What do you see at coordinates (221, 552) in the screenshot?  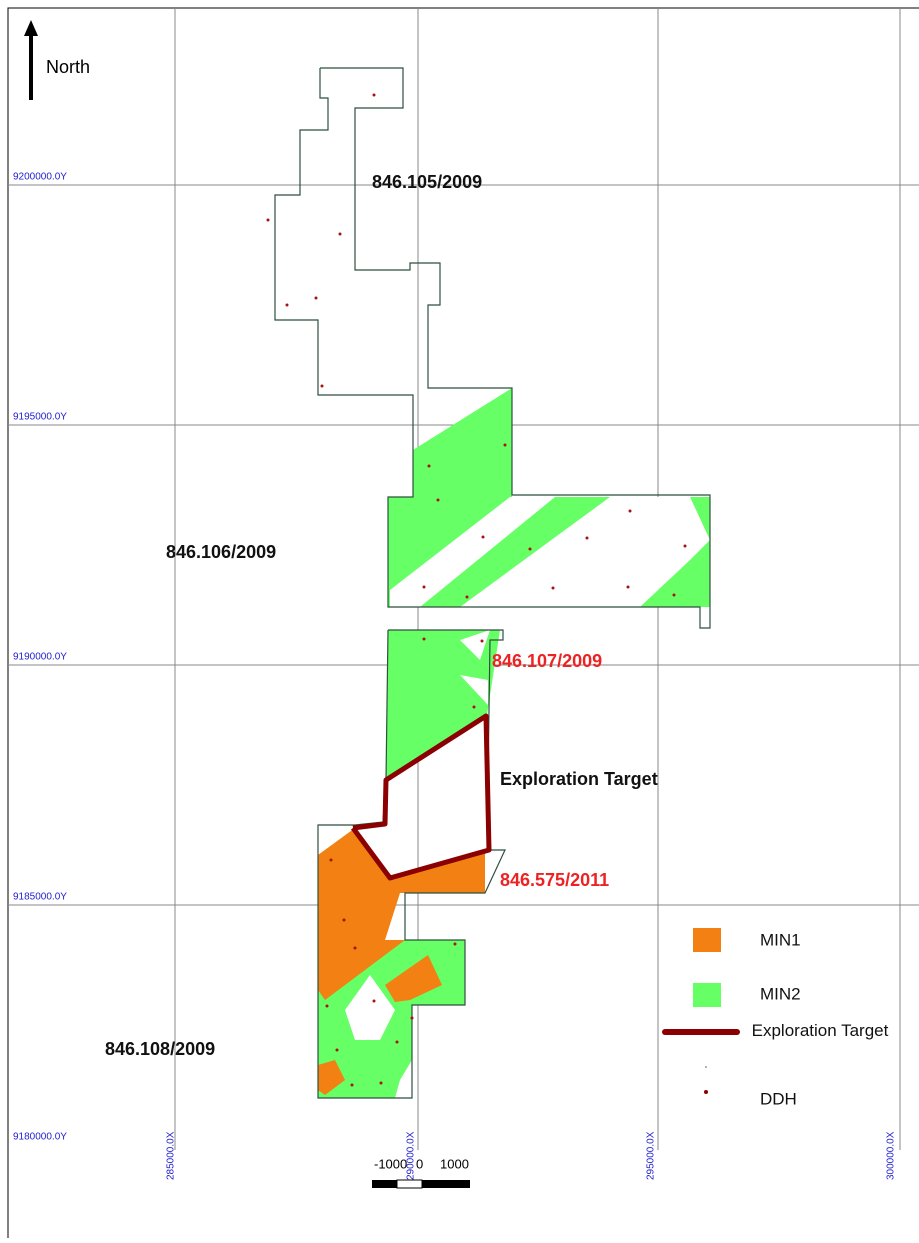 I see `tenement-label: 846.106/2009` at bounding box center [221, 552].